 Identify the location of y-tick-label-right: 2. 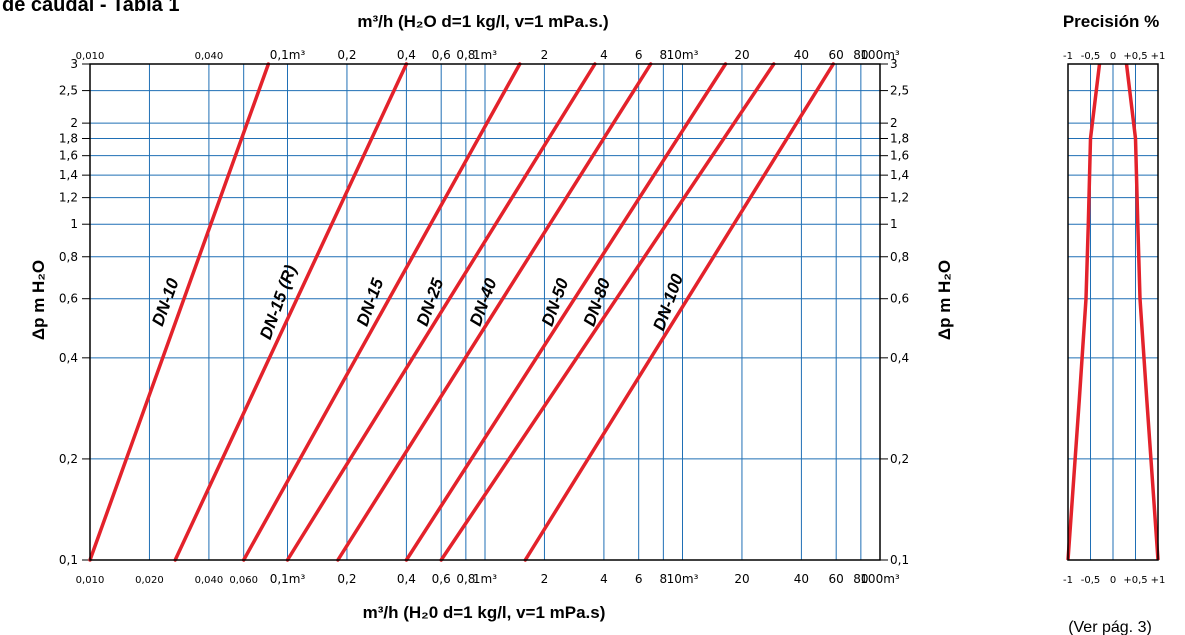
(894, 123).